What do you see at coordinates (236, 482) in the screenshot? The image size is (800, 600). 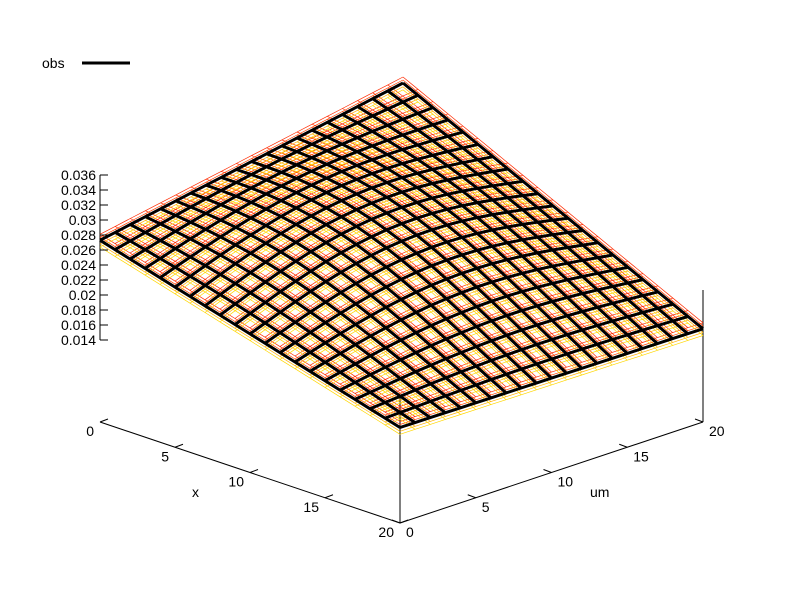 I see `x-tick-label: 10` at bounding box center [236, 482].